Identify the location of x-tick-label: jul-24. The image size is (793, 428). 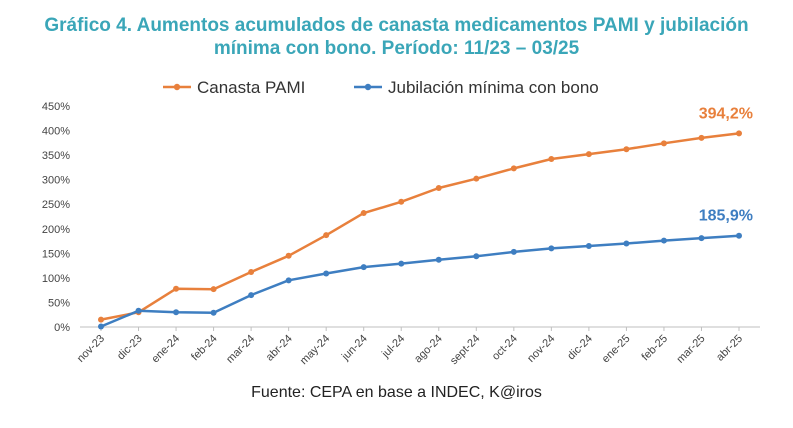
(393, 347).